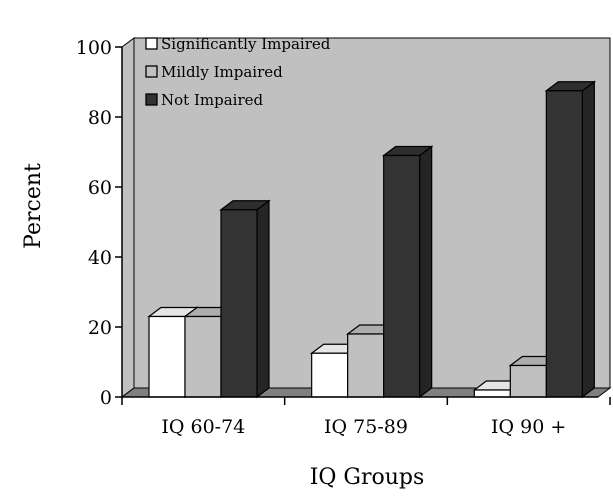 This screenshot has width=613, height=496. Describe the element at coordinates (94, 48) in the screenshot. I see `y-tick-label-100: 100` at that location.